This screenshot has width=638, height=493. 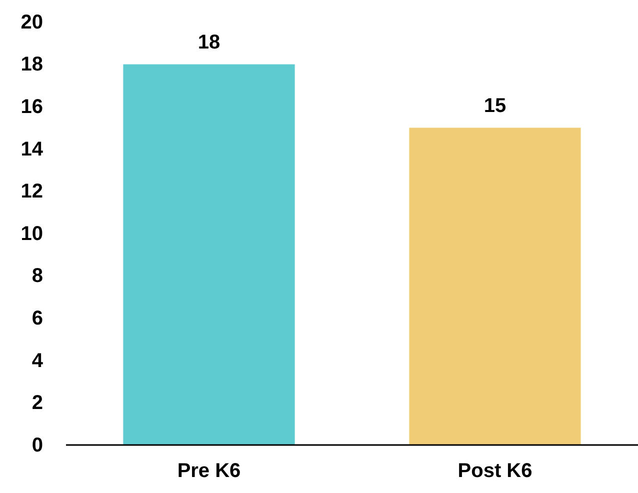 I want to click on y-tick-label: 4, so click(x=38, y=361).